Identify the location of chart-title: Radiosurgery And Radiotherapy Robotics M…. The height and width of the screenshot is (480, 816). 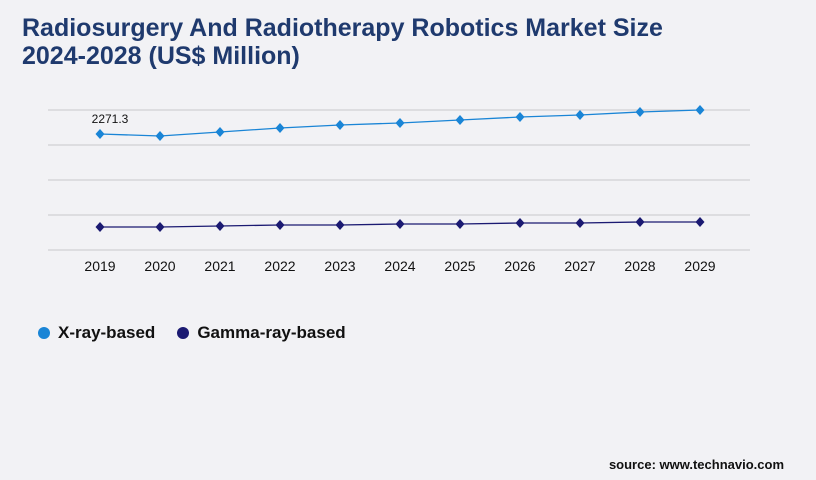
(342, 42).